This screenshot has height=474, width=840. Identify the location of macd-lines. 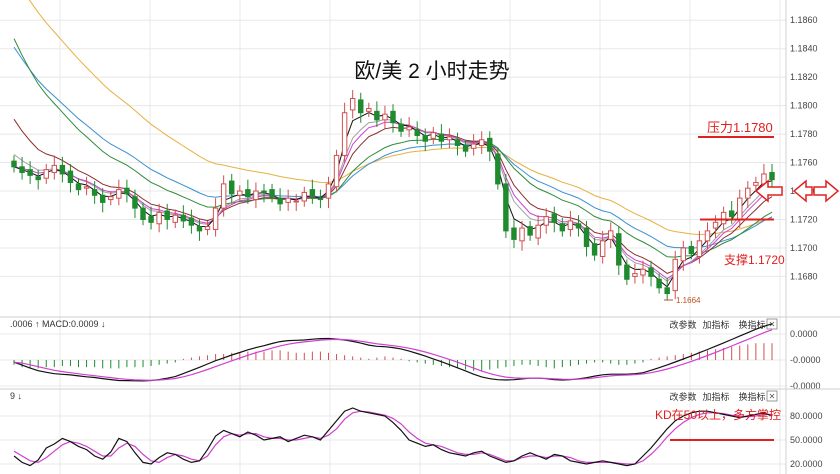
(393, 352).